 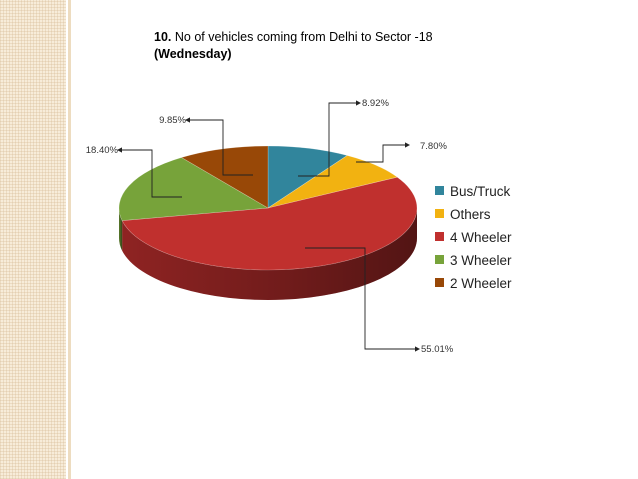 I want to click on leader-arrow-3-wheeler, so click(x=119, y=150).